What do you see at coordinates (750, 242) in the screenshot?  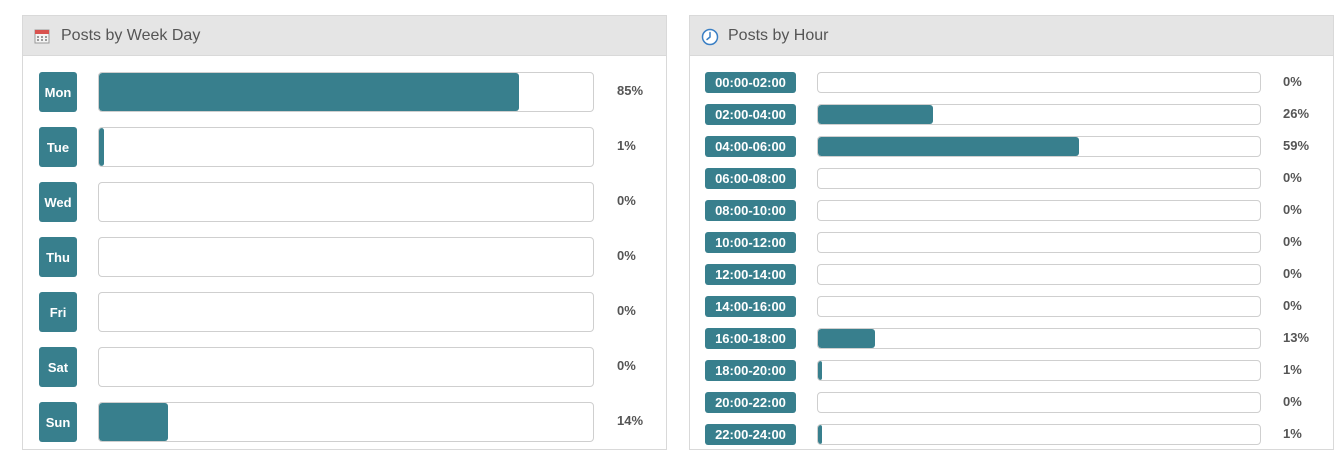 I see `row-label: 10:00-12:00` at bounding box center [750, 242].